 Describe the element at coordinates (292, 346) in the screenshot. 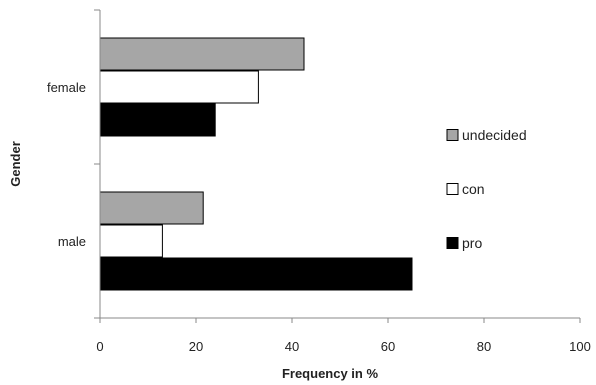

I see `x-tick-label-40: 40` at that location.